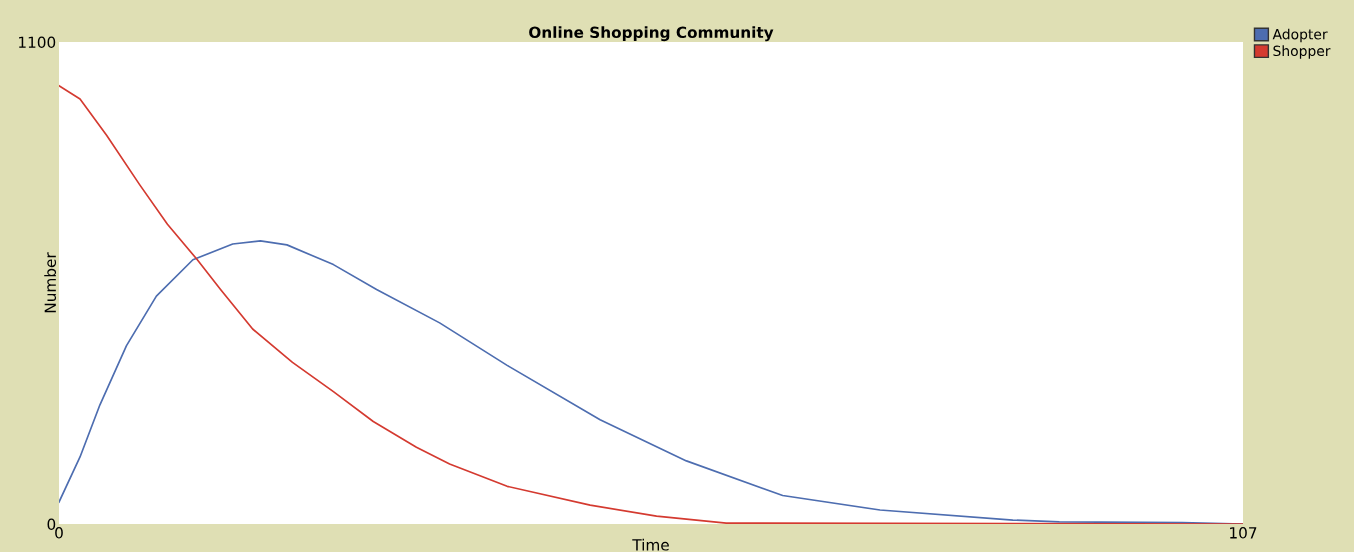 The image size is (1354, 552). I want to click on legend-label: Shopper, so click(1302, 52).